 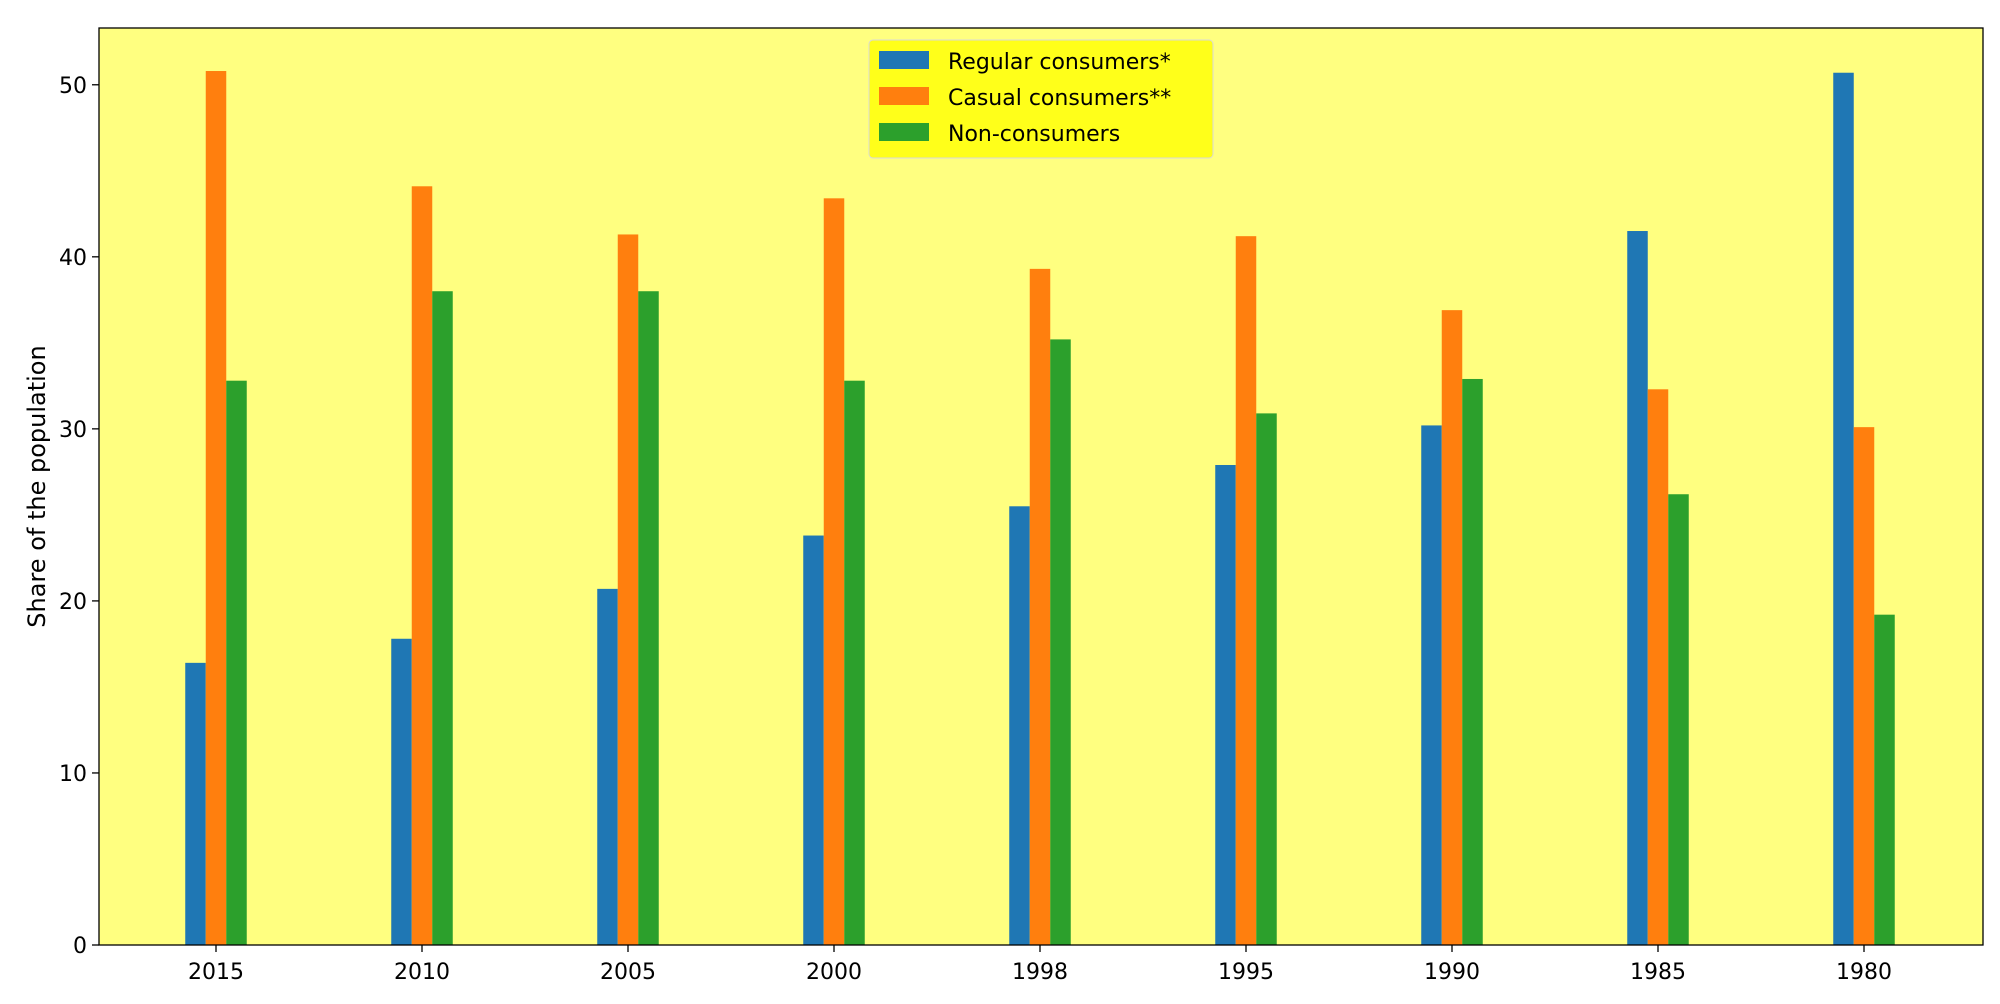 I want to click on bar-2005-casual-consumers, so click(x=628, y=589).